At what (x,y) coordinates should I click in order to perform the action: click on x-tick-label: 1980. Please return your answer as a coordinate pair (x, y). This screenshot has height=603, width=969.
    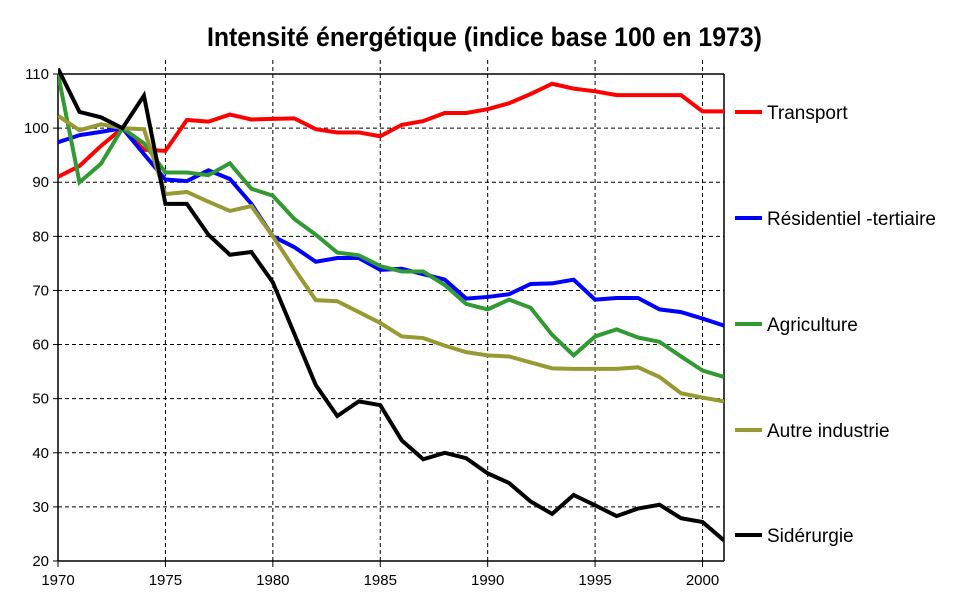
    Looking at the image, I should click on (272, 580).